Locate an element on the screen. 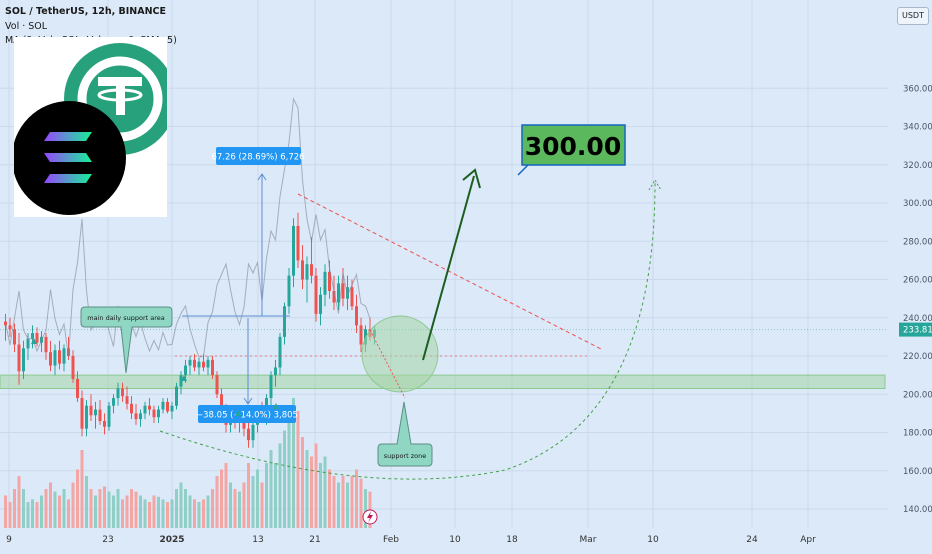 This screenshot has width=932, height=554. price-tick-label: 280.00 is located at coordinates (917, 242).